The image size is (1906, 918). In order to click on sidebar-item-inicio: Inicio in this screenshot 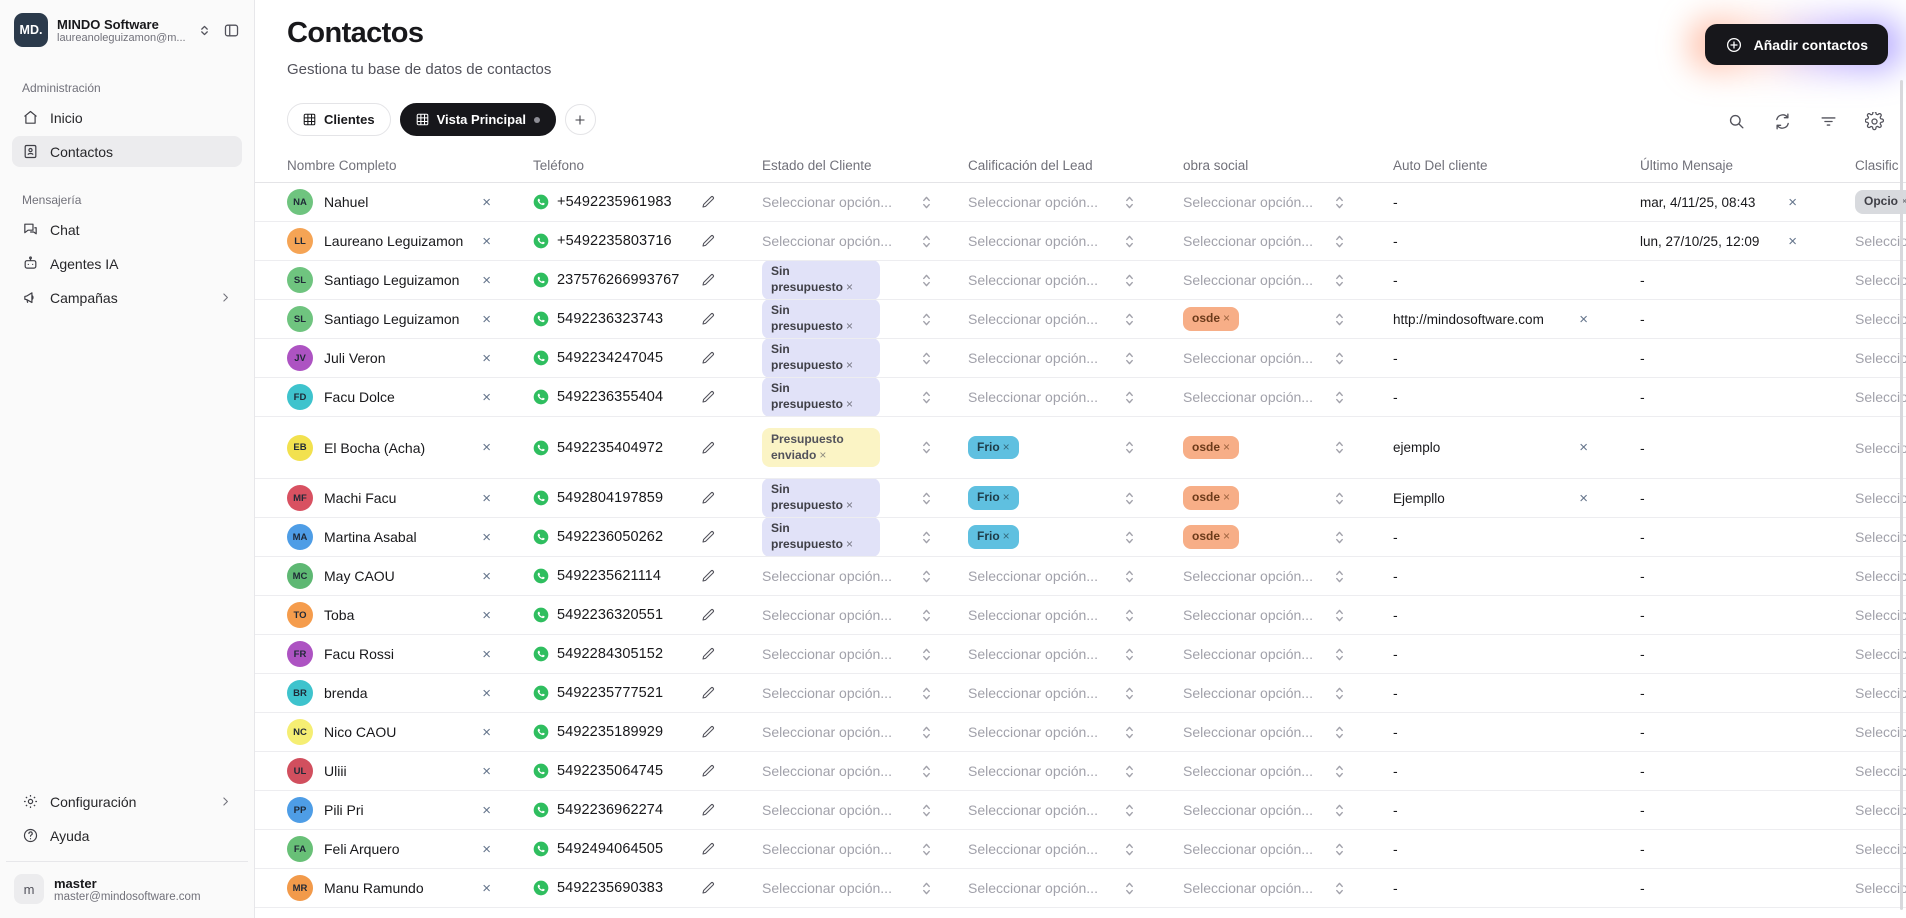, I will do `click(127, 117)`.